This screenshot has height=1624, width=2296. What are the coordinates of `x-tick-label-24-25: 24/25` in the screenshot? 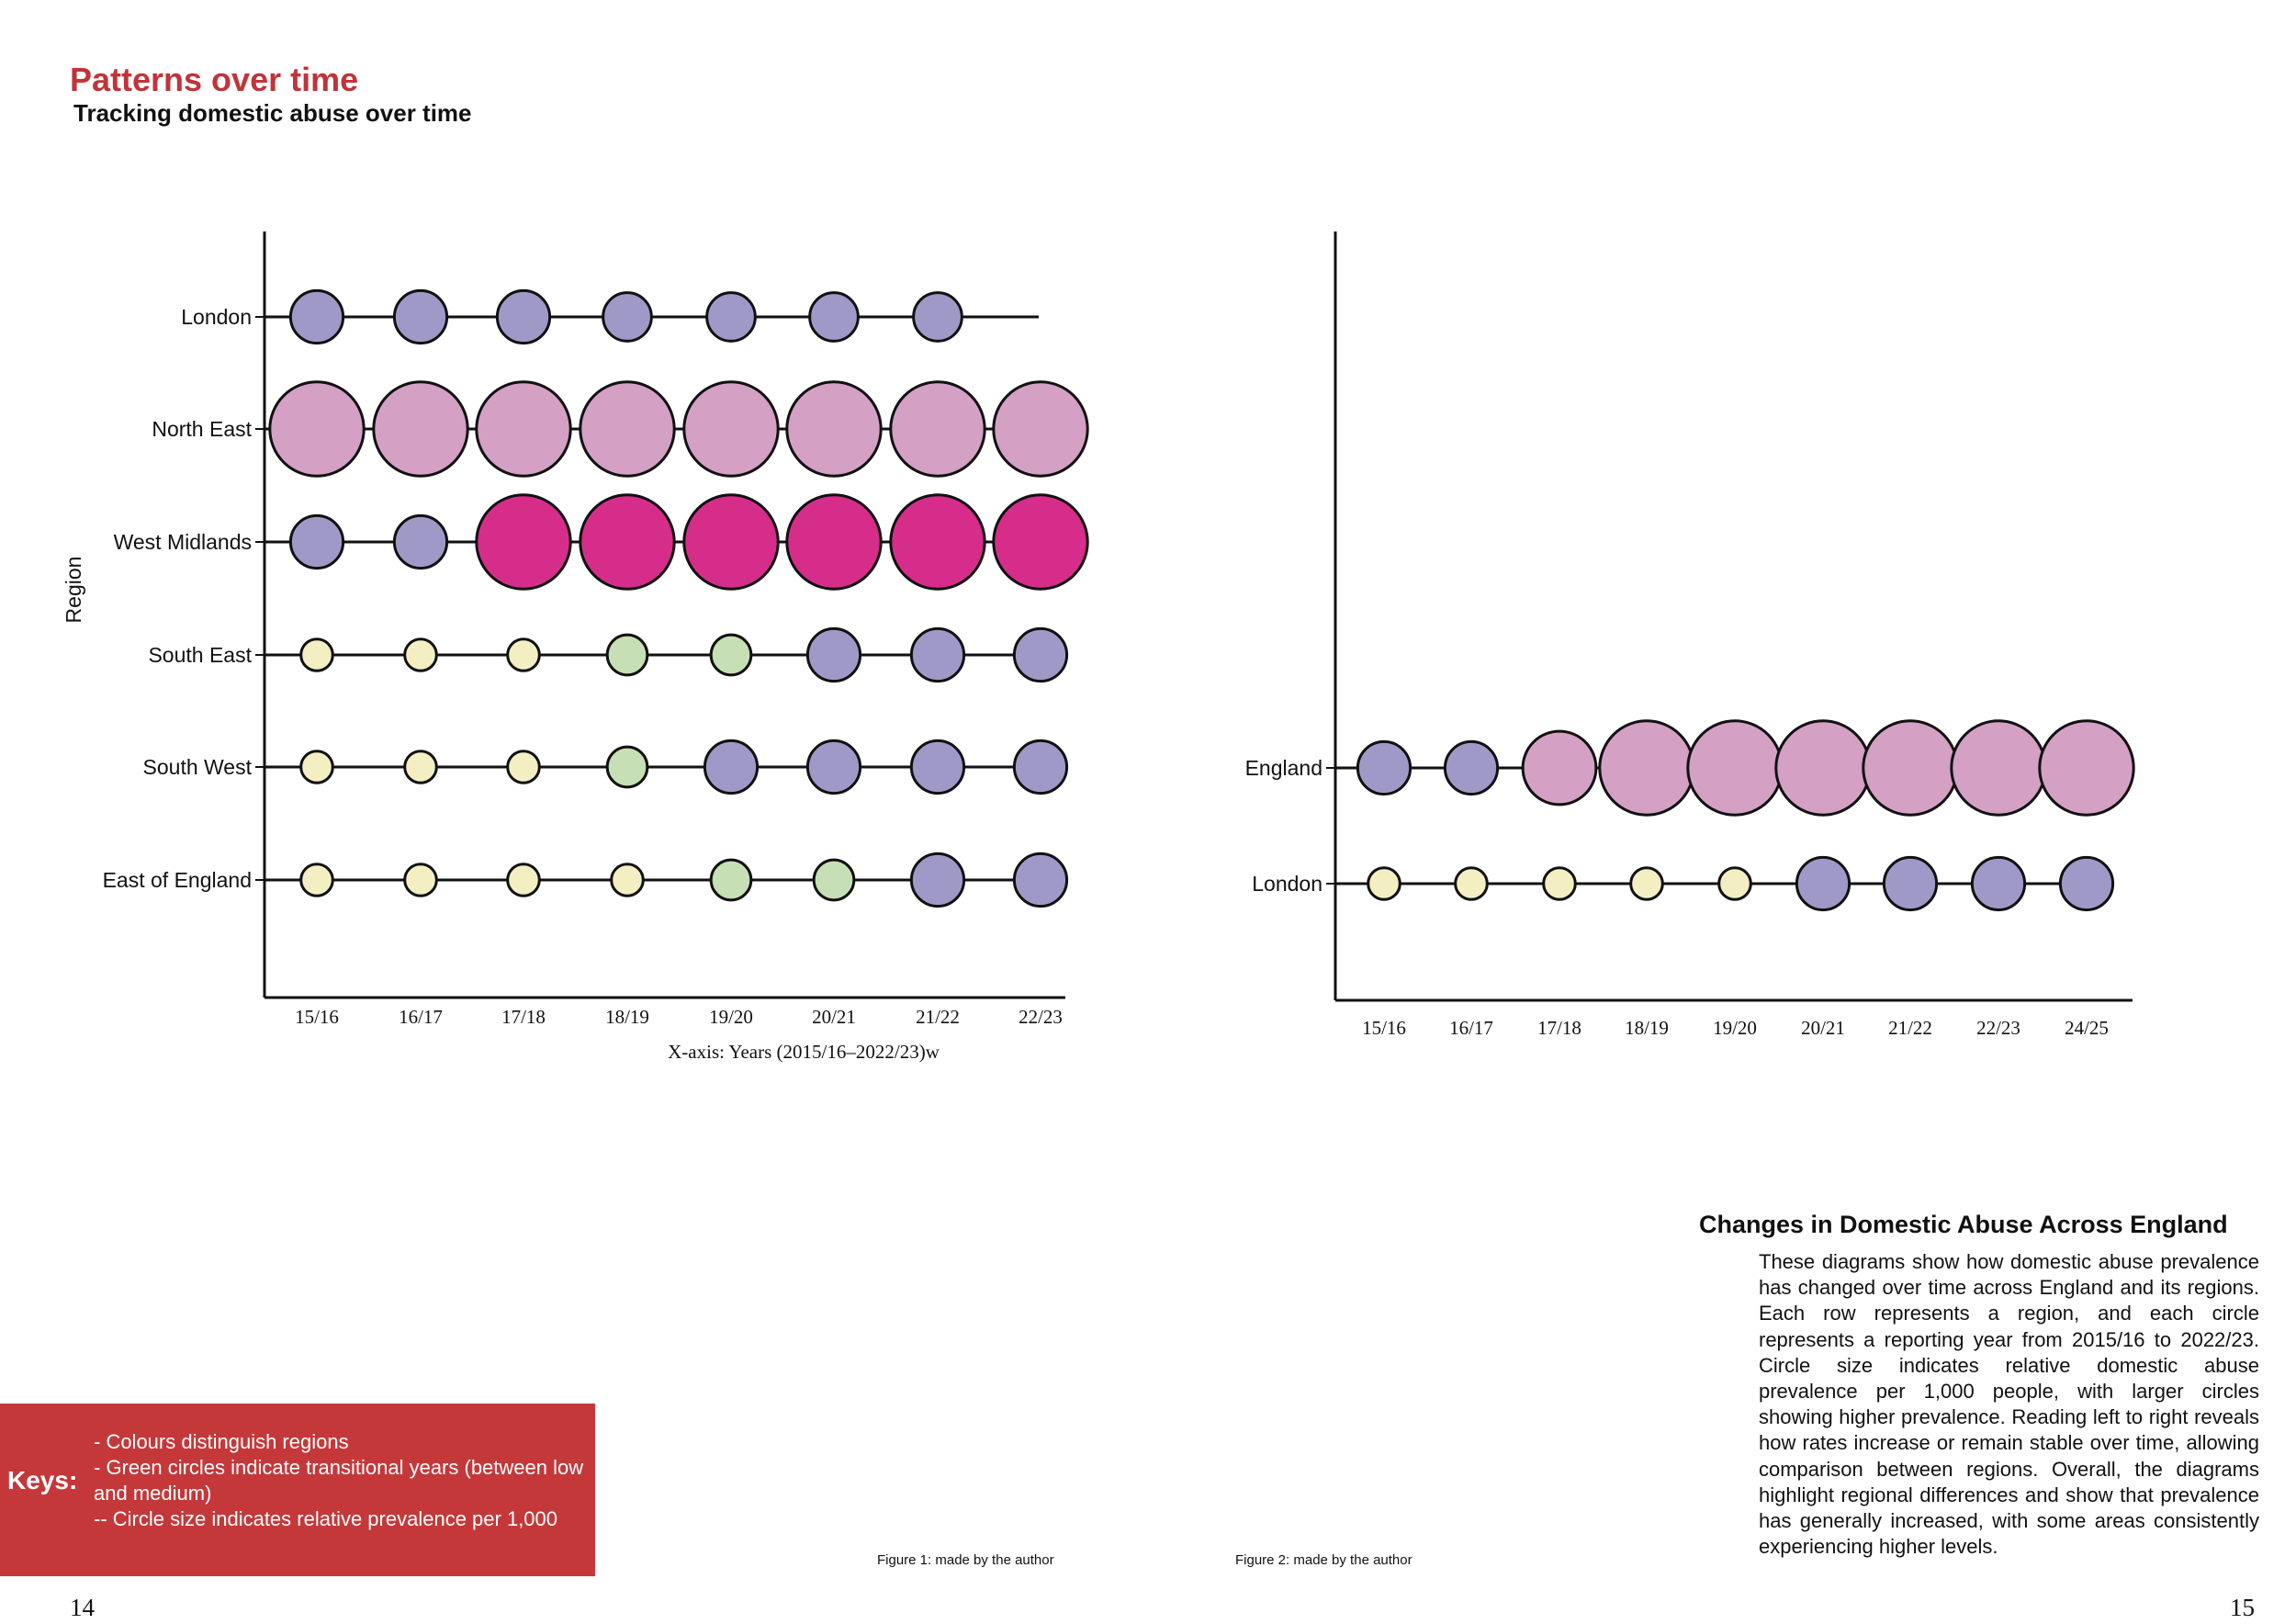 It's located at (2087, 1028).